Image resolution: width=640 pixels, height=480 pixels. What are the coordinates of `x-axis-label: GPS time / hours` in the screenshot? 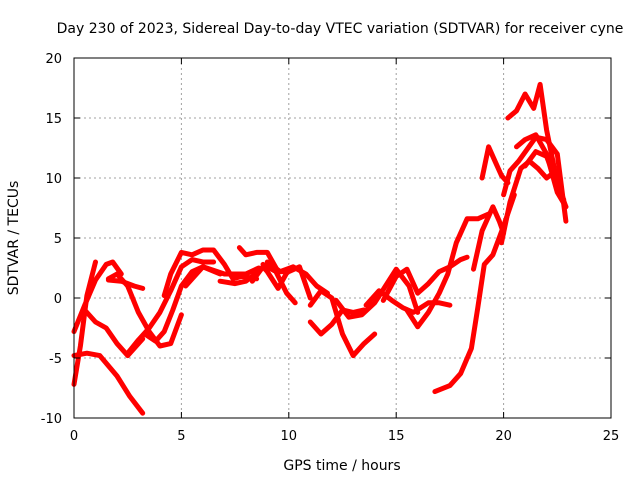 It's located at (341, 466).